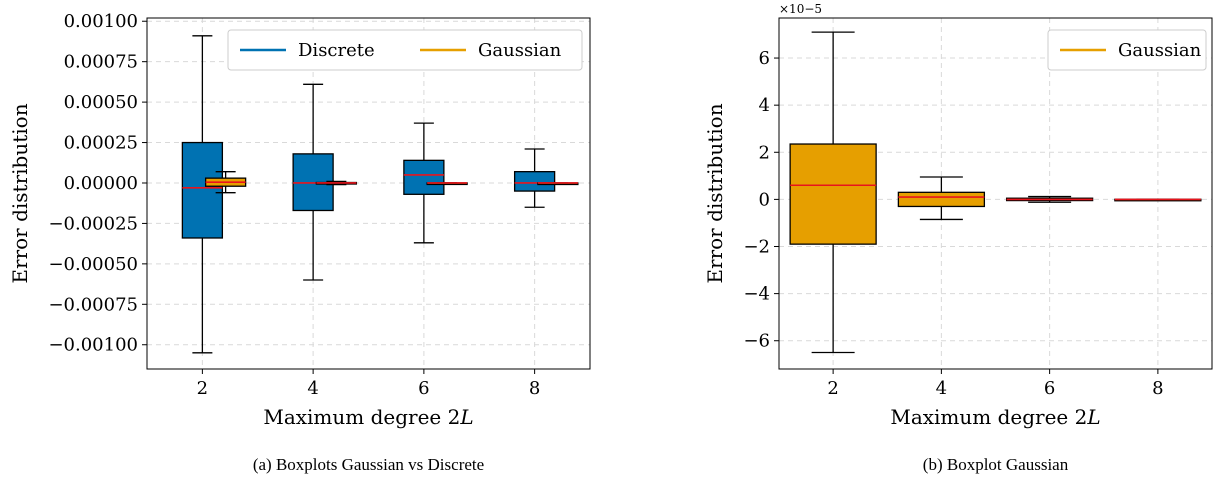 The height and width of the screenshot is (482, 1225). What do you see at coordinates (101, 21) in the screenshot?
I see `y-tick-label: 0.00100` at bounding box center [101, 21].